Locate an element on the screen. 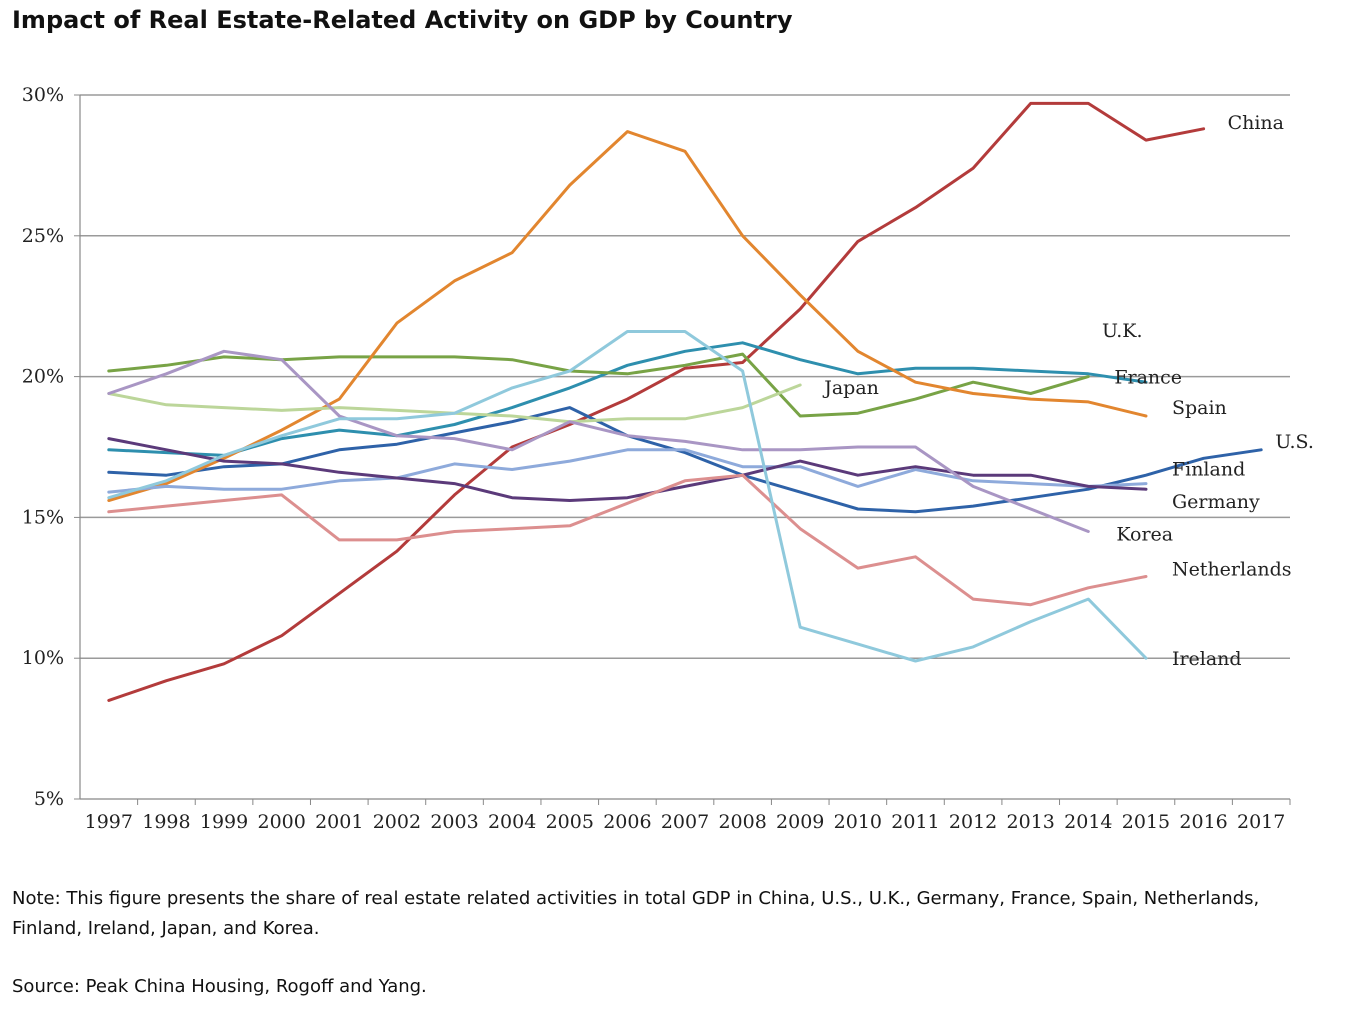 The height and width of the screenshot is (1017, 1348). x-tick-label: 2011 is located at coordinates (915, 822).